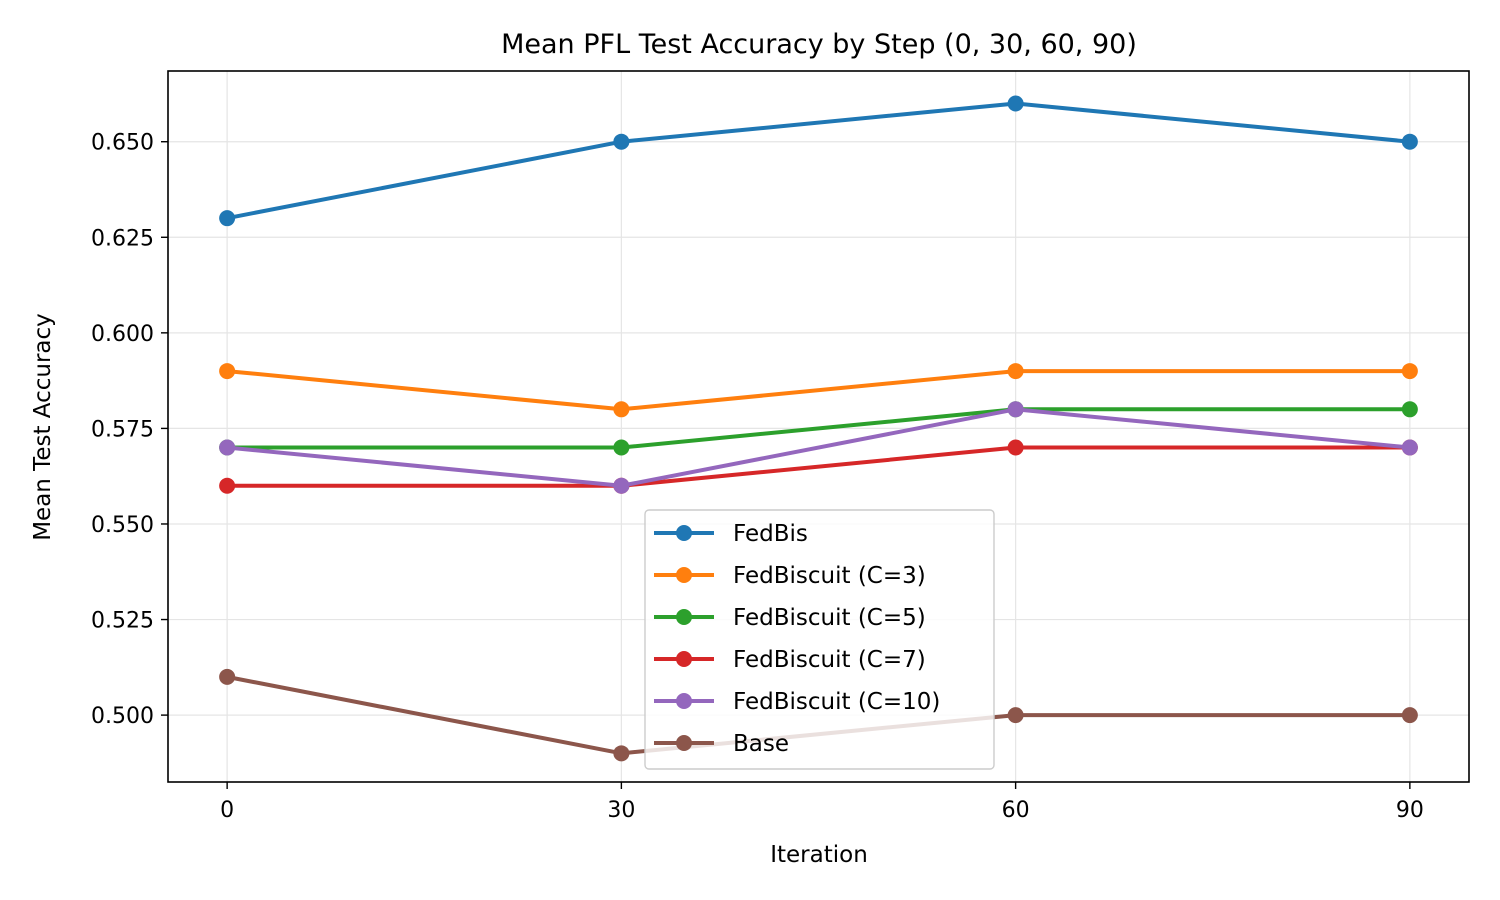 Image resolution: width=1500 pixels, height=900 pixels. Describe the element at coordinates (770, 534) in the screenshot. I see `legend-label: FedBis` at that location.